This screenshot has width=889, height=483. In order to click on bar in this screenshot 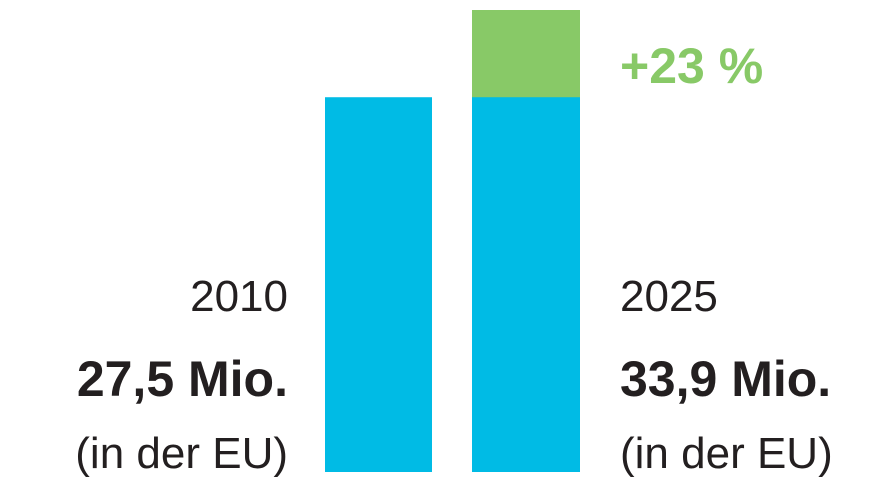, I will do `click(378, 284)`.